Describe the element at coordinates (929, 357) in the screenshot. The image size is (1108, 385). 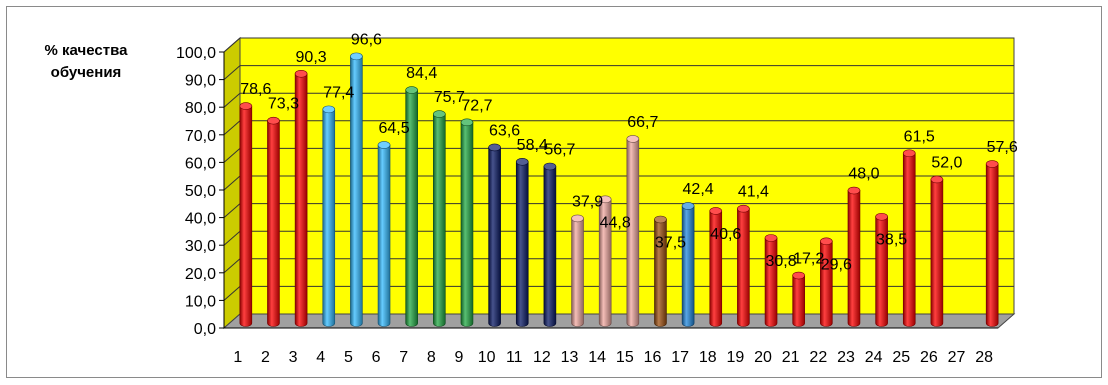
I see `x-tick-label: 26` at that location.